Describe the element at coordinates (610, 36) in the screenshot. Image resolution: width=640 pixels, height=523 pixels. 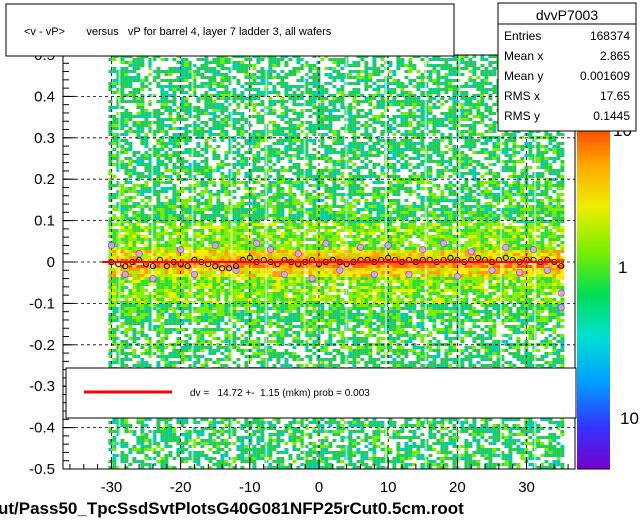
I see `stats-value-0: 168374` at that location.